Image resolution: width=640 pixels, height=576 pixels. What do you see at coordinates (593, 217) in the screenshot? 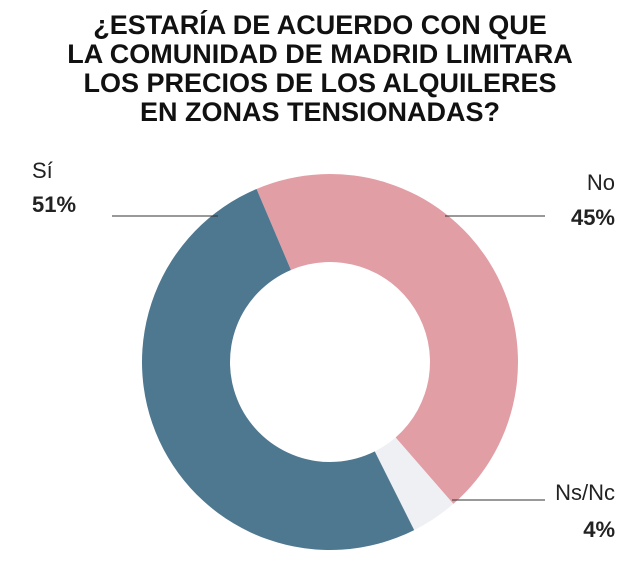
I see `value-label: 45%` at bounding box center [593, 217].